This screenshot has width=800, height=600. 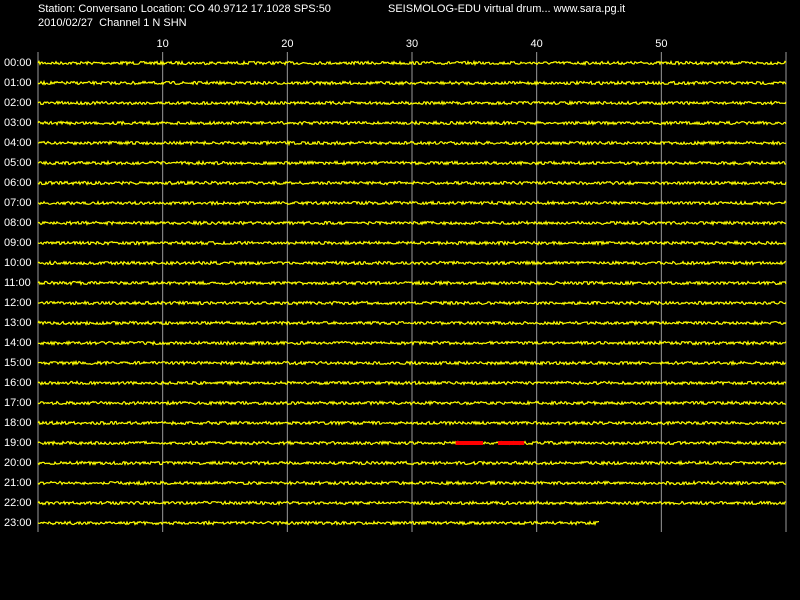 What do you see at coordinates (112, 23) in the screenshot?
I see `channel-info: 2010/02/27 Channel 1 N SHN` at bounding box center [112, 23].